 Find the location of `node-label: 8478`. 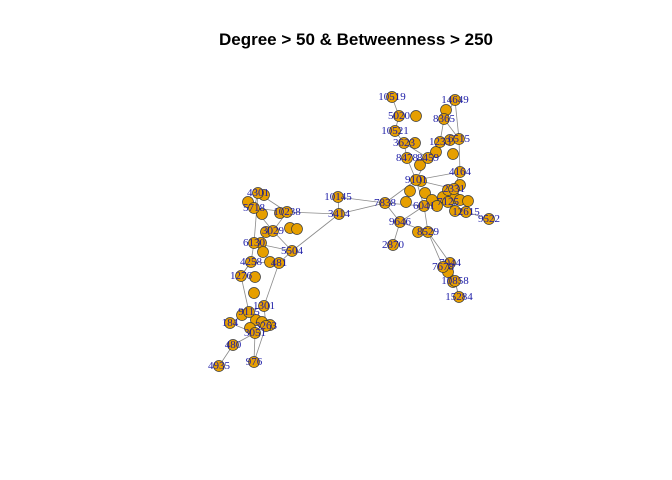

node-label: 8478 is located at coordinates (407, 158).